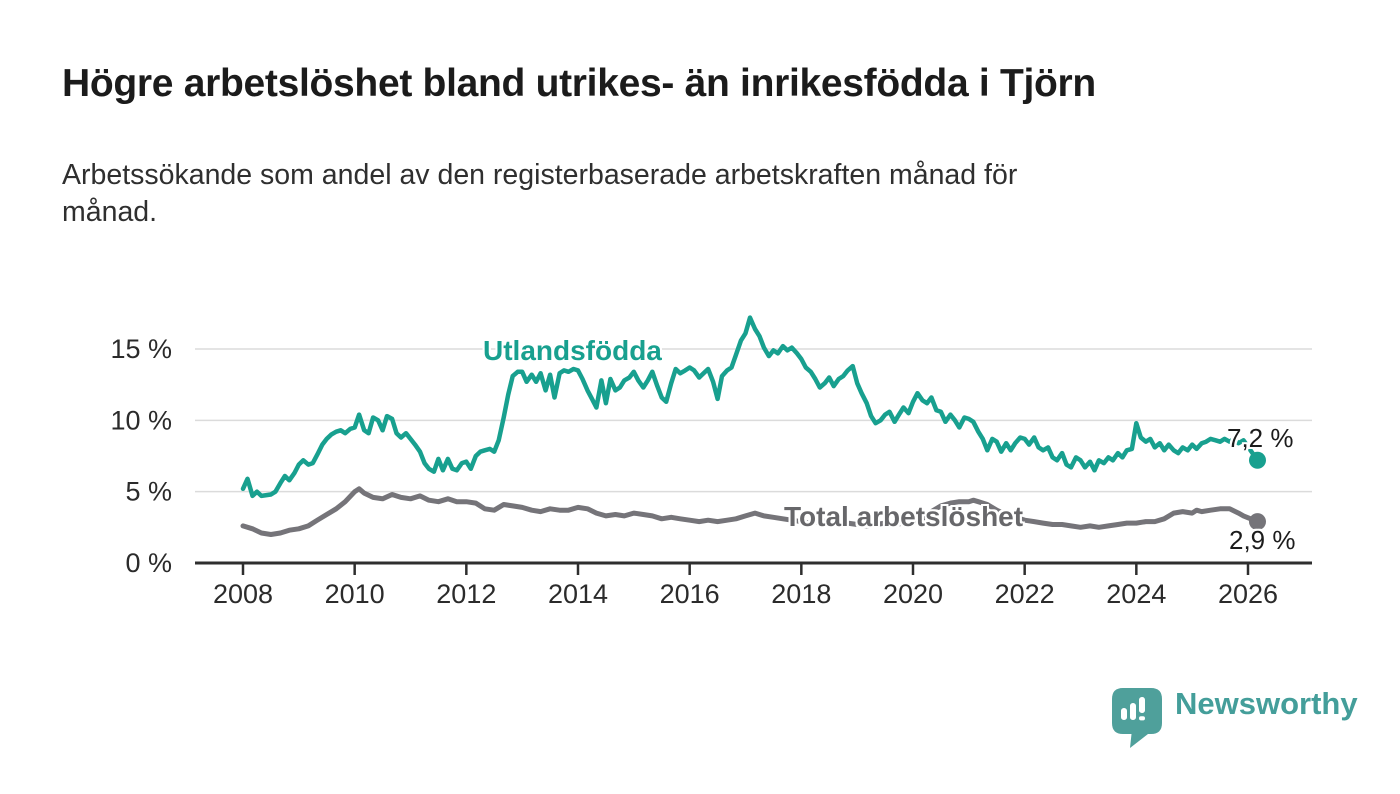  Describe the element at coordinates (243, 594) in the screenshot. I see `x-tick-label: 2008` at that location.